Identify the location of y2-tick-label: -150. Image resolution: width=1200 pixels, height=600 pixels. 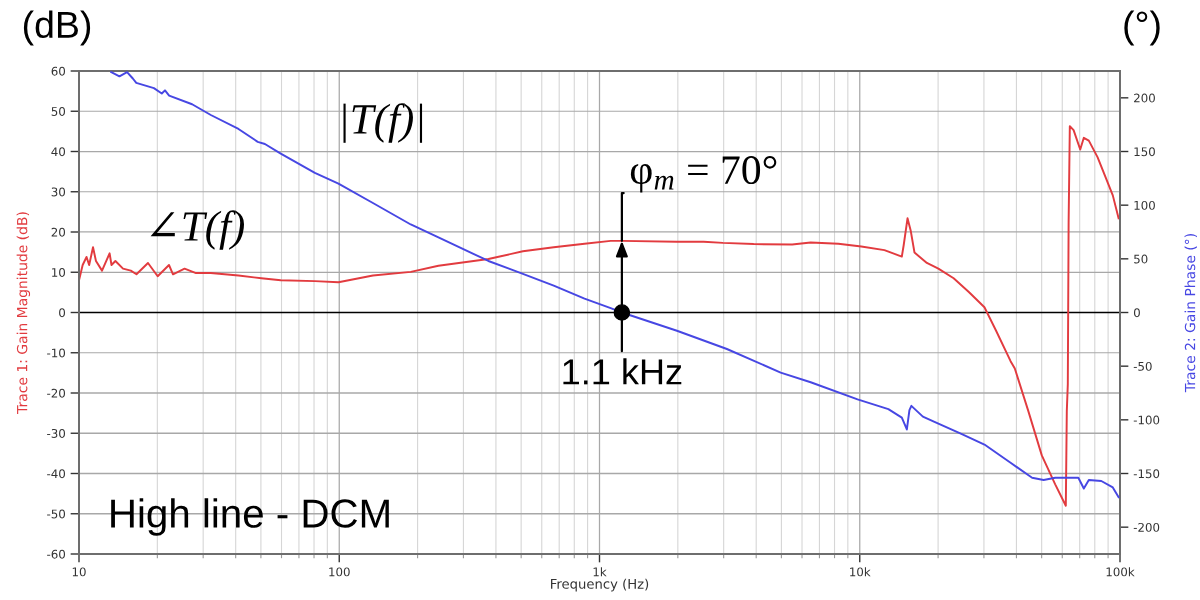
(1146, 474).